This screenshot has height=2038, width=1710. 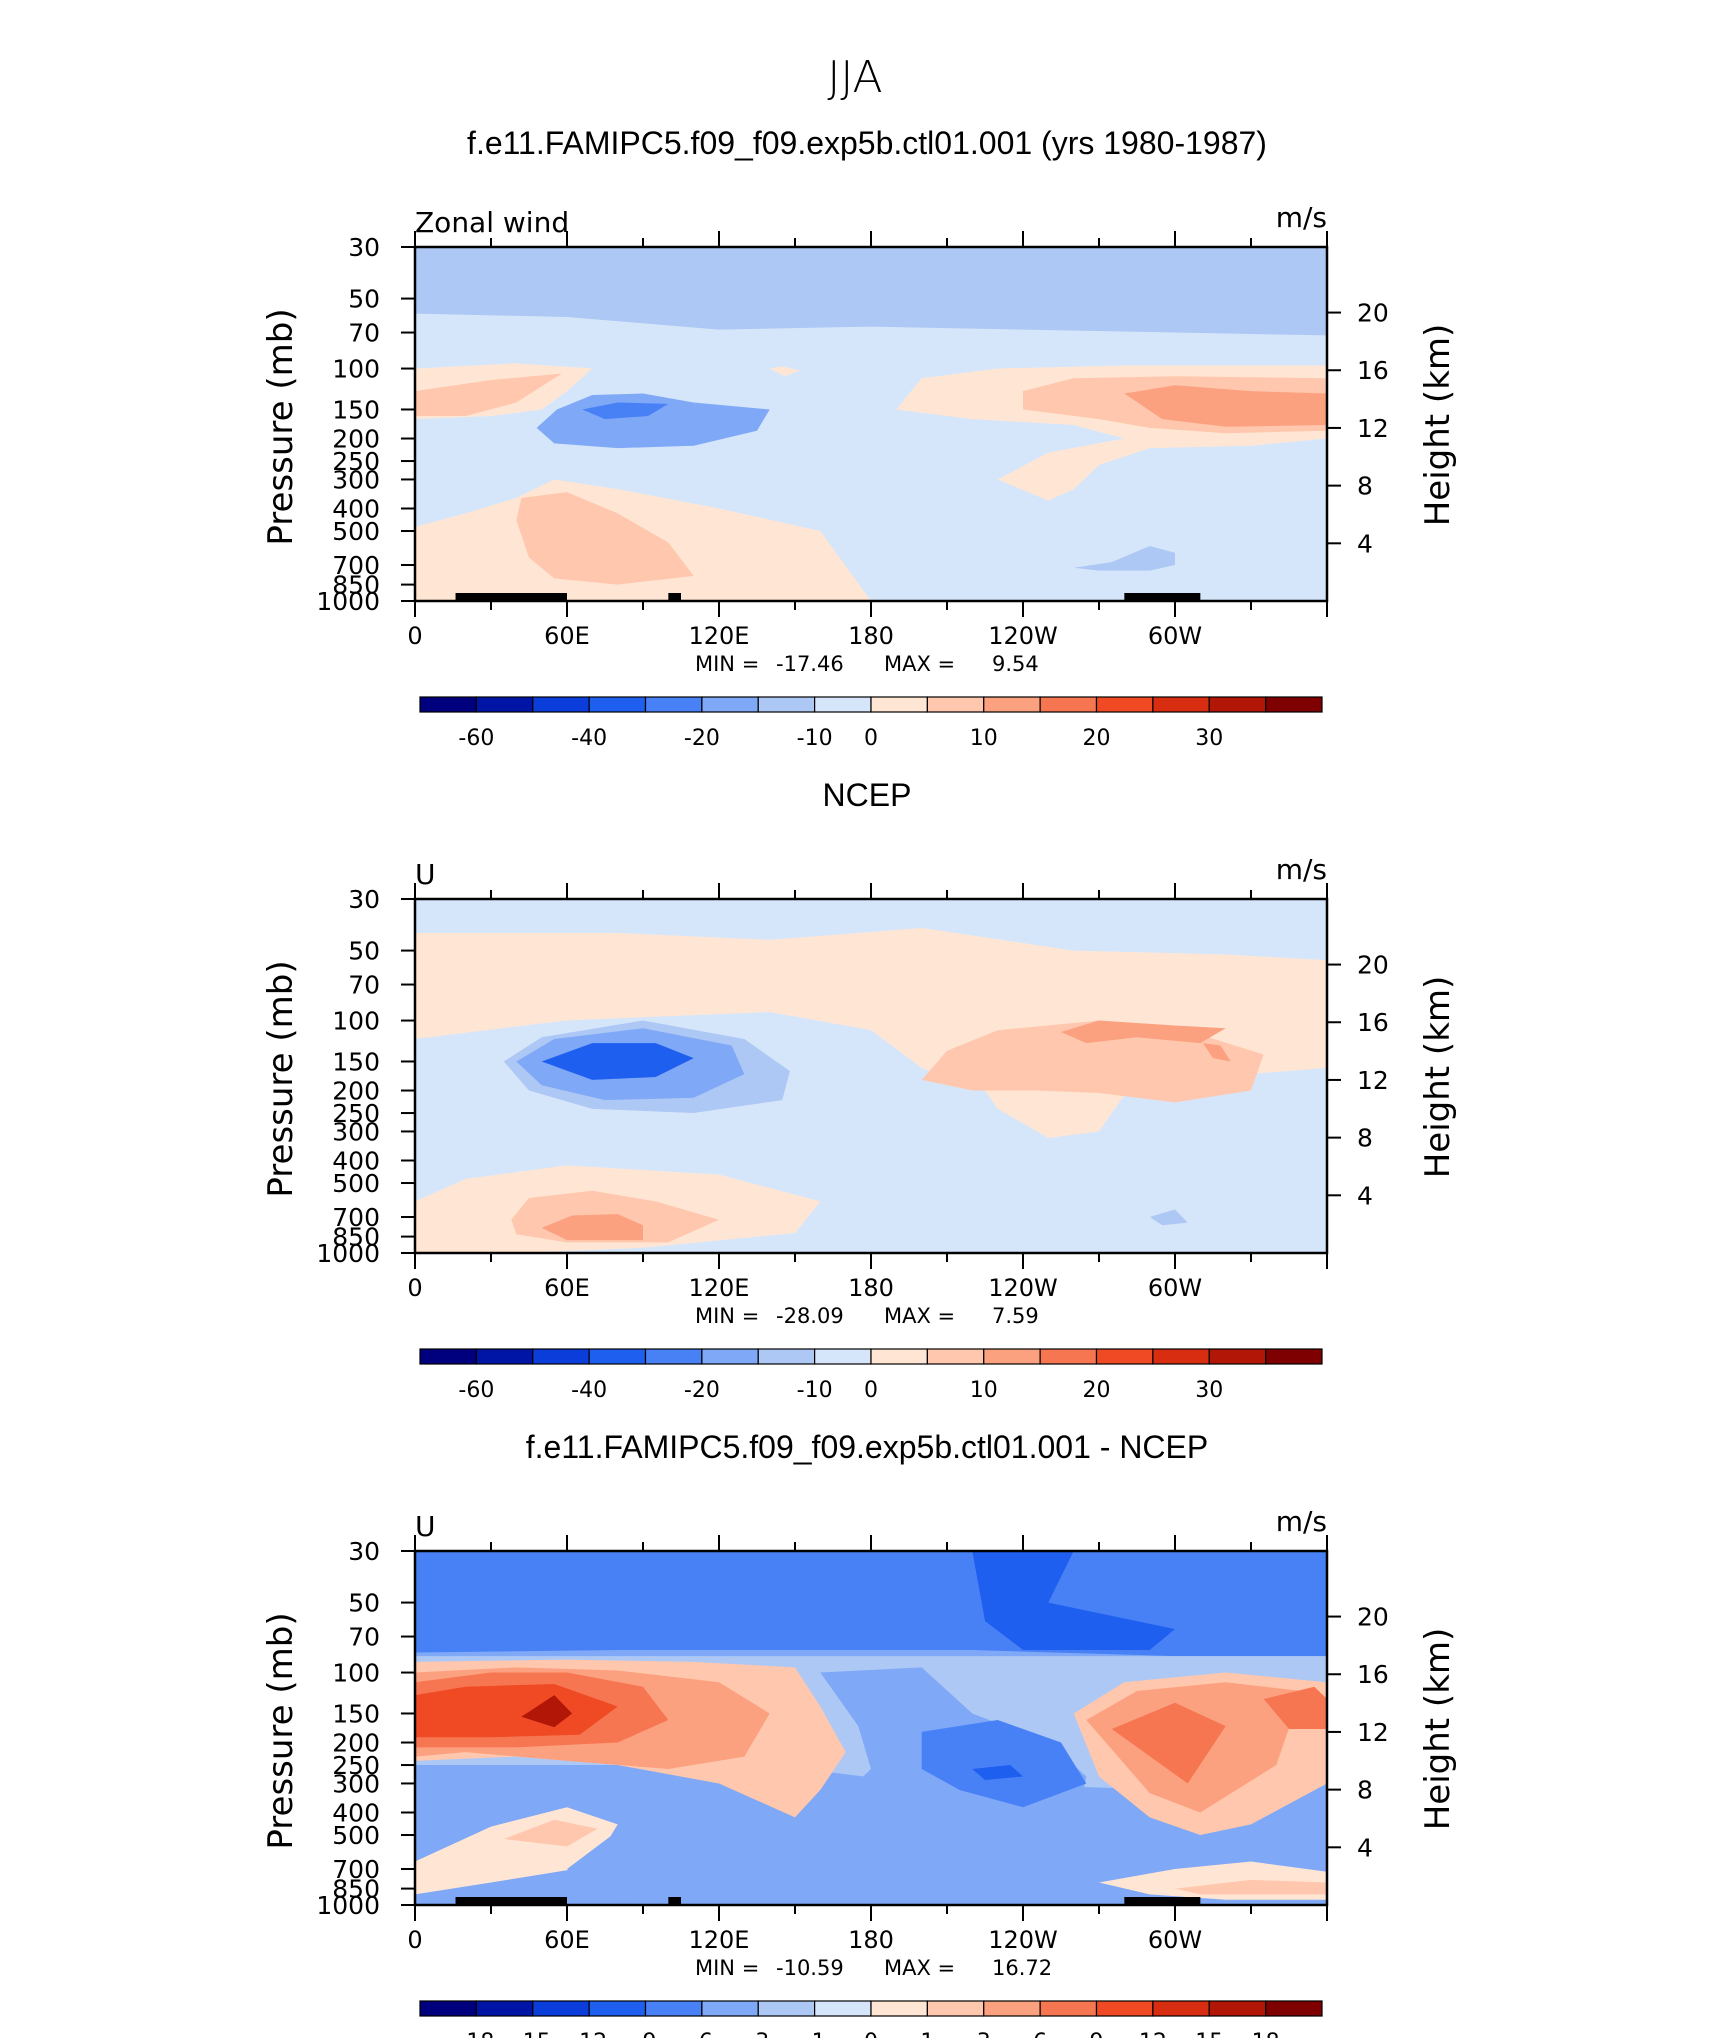 What do you see at coordinates (356, 1835) in the screenshot?
I see `y-tick-label: 500` at bounding box center [356, 1835].